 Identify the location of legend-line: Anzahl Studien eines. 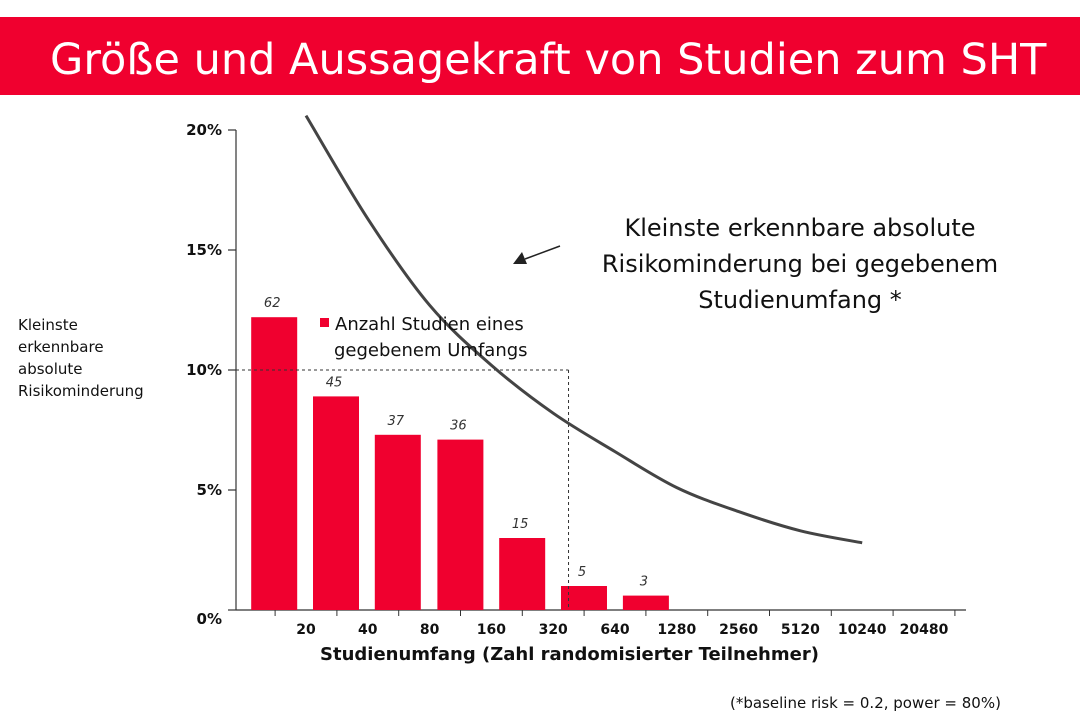
(424, 325).